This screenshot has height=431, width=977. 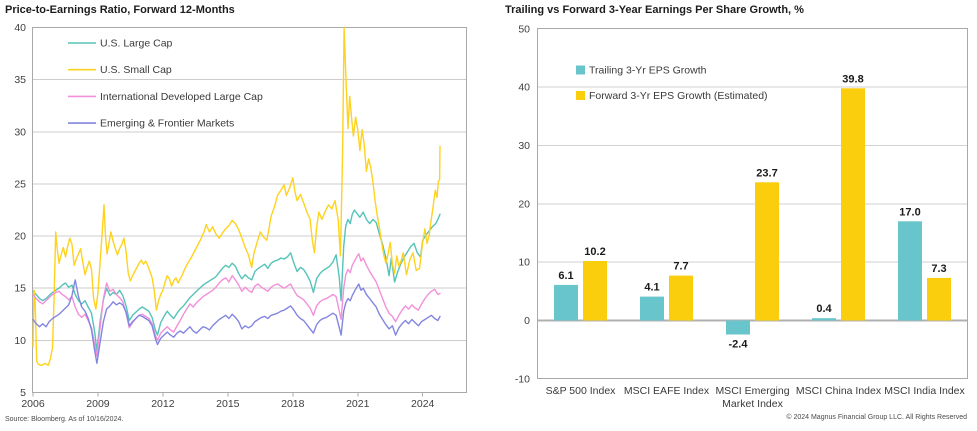 I want to click on y-tick-label: -10, so click(x=522, y=379).